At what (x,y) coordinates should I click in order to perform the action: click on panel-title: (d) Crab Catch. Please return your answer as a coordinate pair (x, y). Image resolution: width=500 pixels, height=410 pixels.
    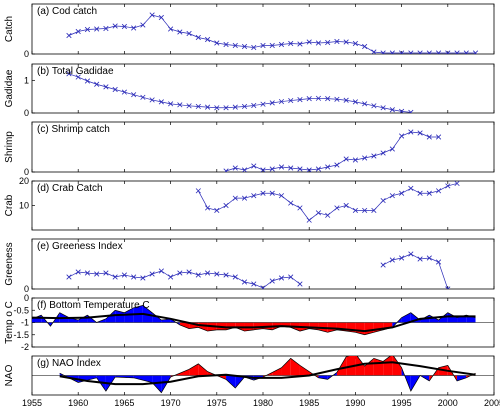
    Looking at the image, I should click on (70, 188).